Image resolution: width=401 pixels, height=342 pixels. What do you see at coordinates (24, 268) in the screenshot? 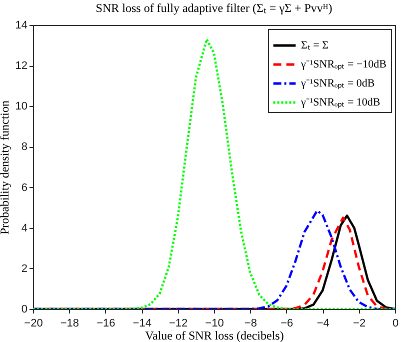
I see `y-tick-label: 2` at bounding box center [24, 268].